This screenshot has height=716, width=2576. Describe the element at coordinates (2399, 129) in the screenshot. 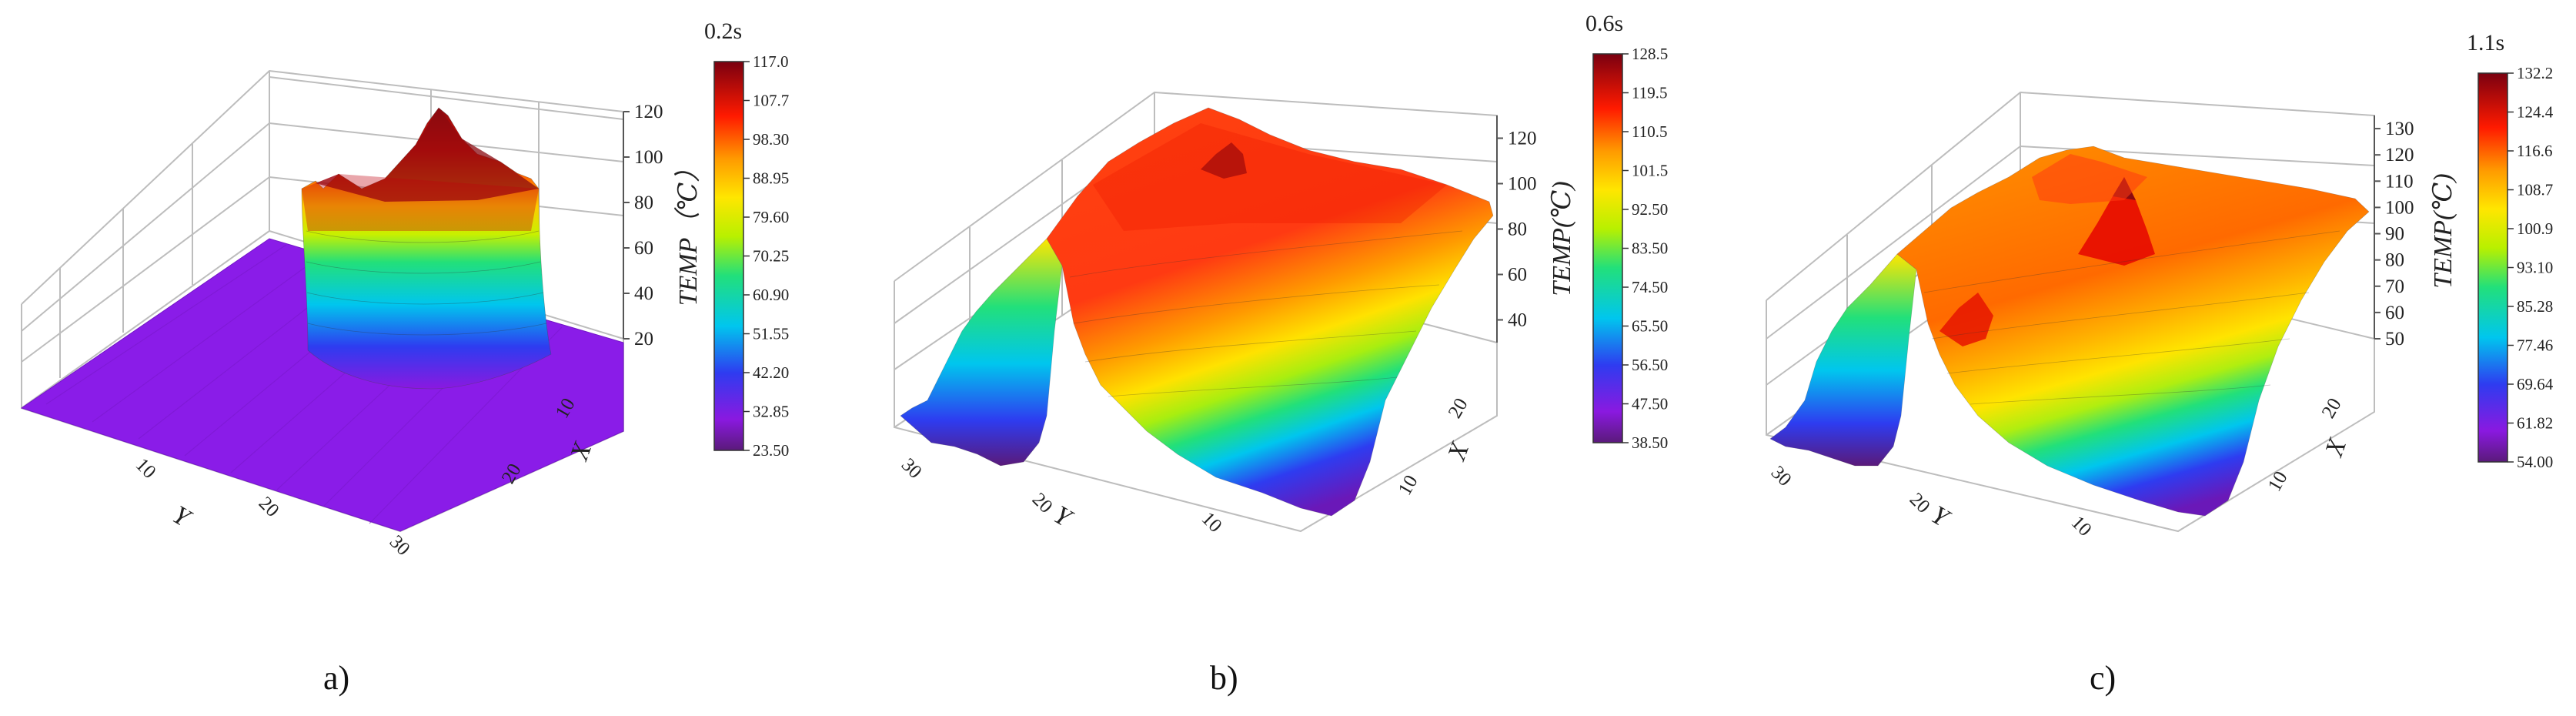

I see `z-tick-label: 130` at that location.